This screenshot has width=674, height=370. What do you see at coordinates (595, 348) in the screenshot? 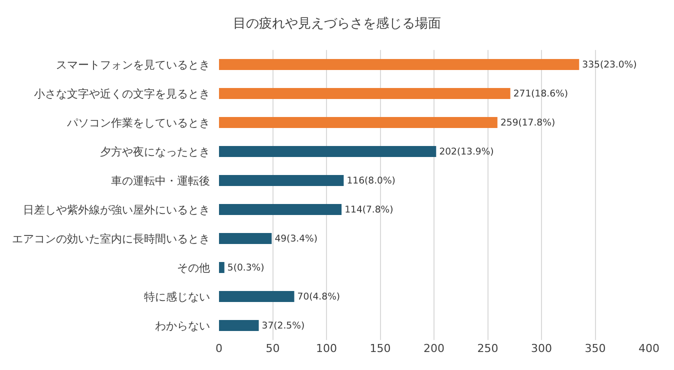
I see `x-tick-label: 350` at bounding box center [595, 348].